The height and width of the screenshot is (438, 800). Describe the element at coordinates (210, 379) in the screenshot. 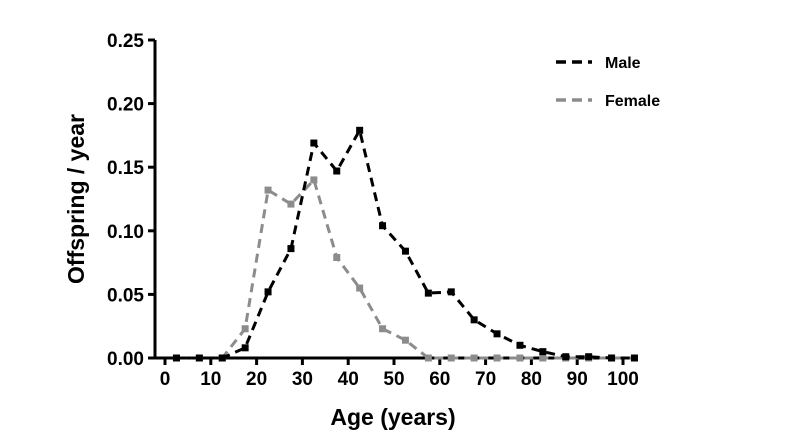

I see `x-tick-label: 10` at that location.